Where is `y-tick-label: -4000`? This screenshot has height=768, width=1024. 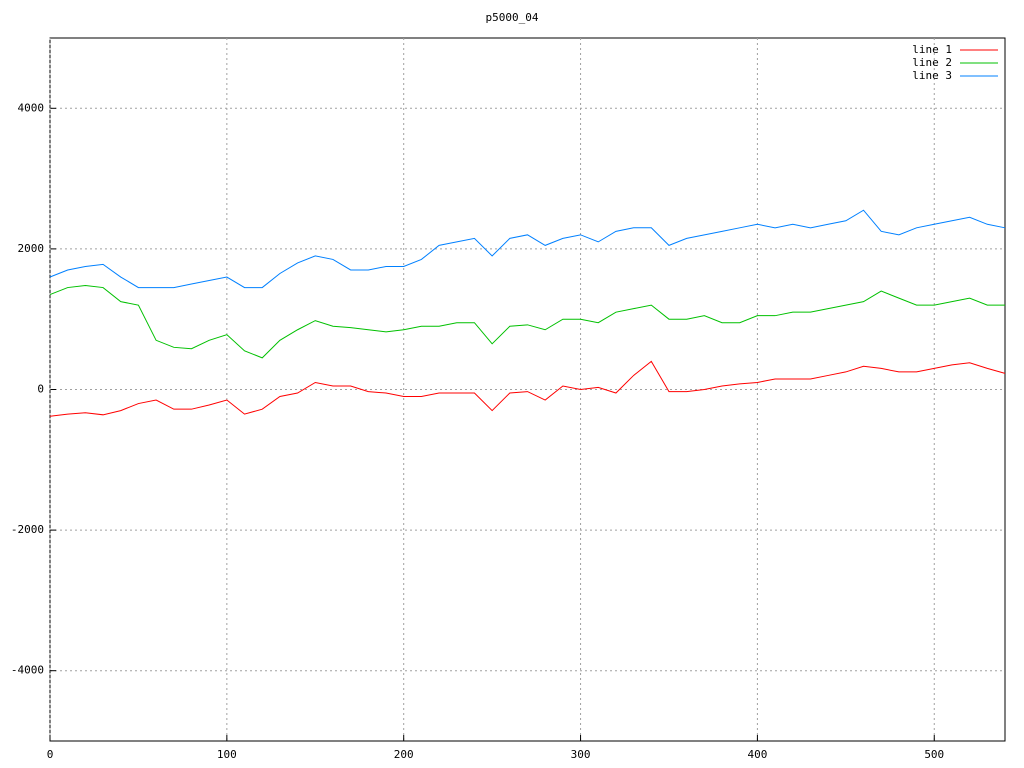 y-tick-label: -4000 is located at coordinates (27, 670).